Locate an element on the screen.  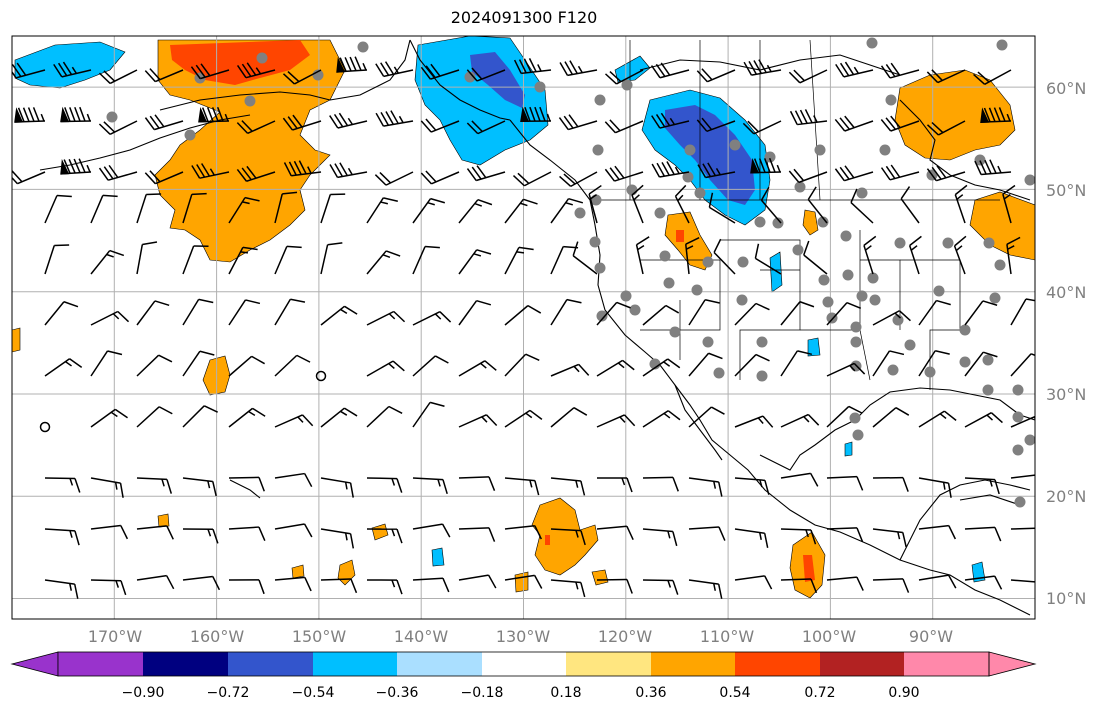
colorbar-segment is located at coordinates (270, 664).